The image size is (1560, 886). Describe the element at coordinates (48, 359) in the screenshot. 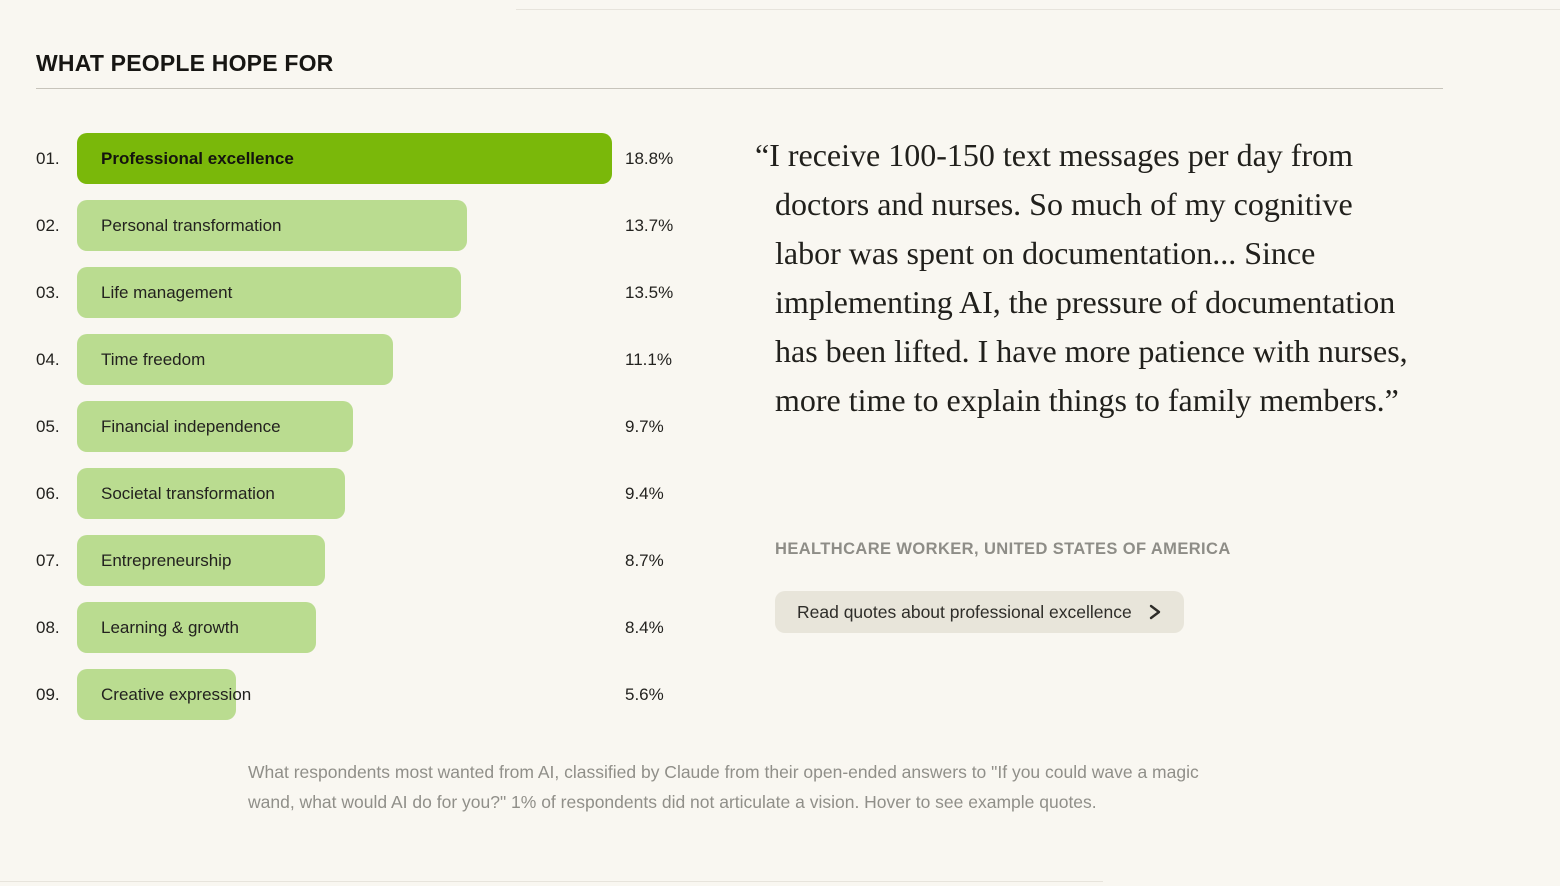

I see `bar-rank: 04.` at that location.